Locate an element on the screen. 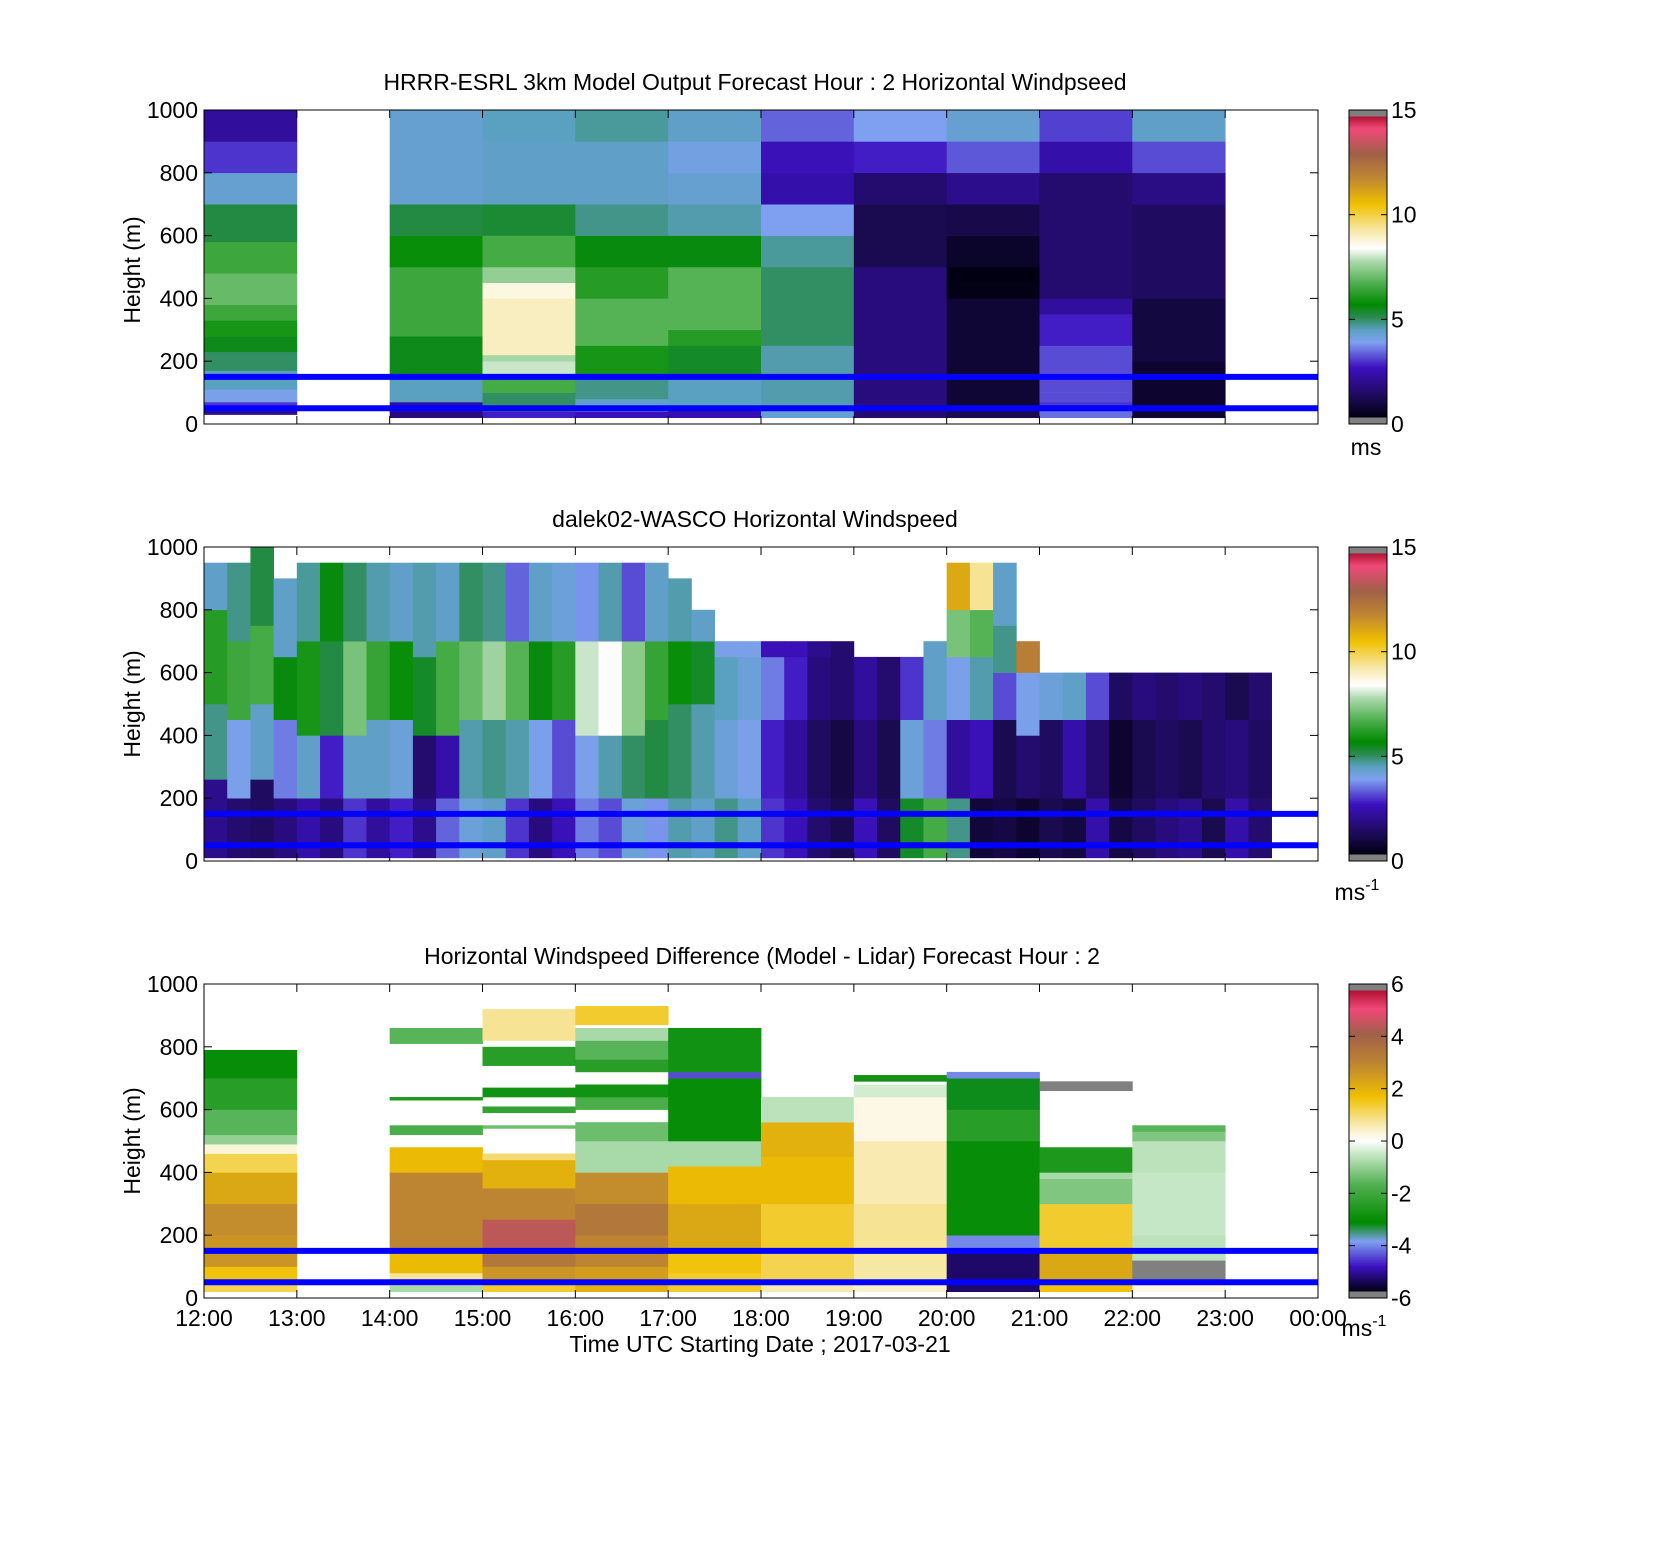 Image resolution: width=1680 pixels, height=1561 pixels. colorbar-tick-label: 0 is located at coordinates (1397, 424).